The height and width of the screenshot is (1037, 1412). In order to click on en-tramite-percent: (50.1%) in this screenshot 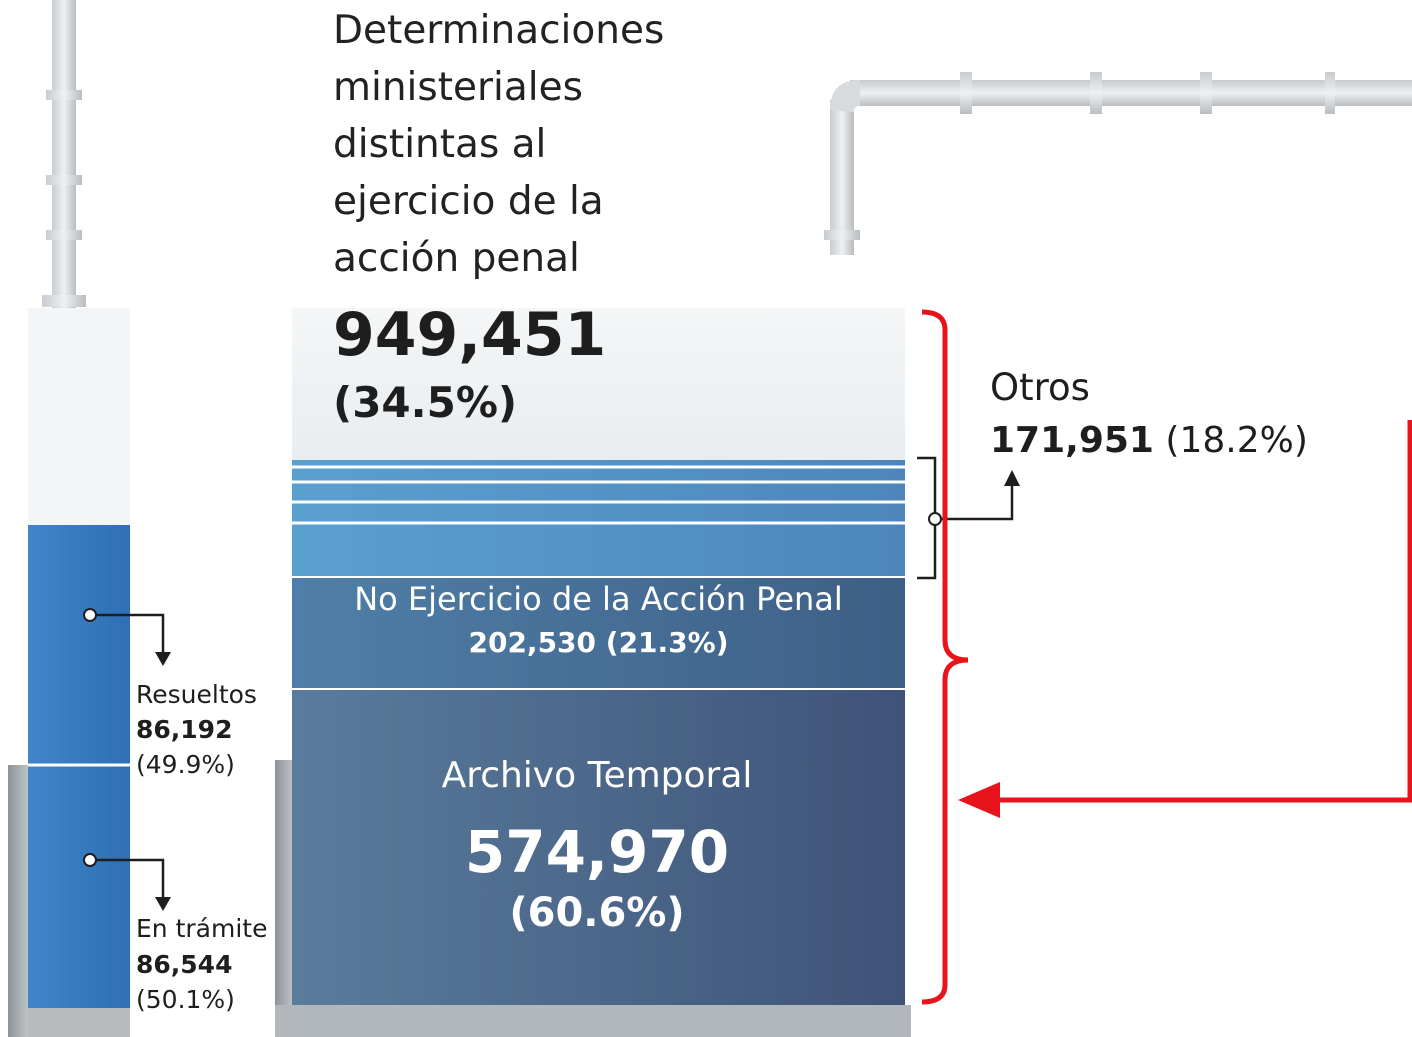, I will do `click(185, 999)`.